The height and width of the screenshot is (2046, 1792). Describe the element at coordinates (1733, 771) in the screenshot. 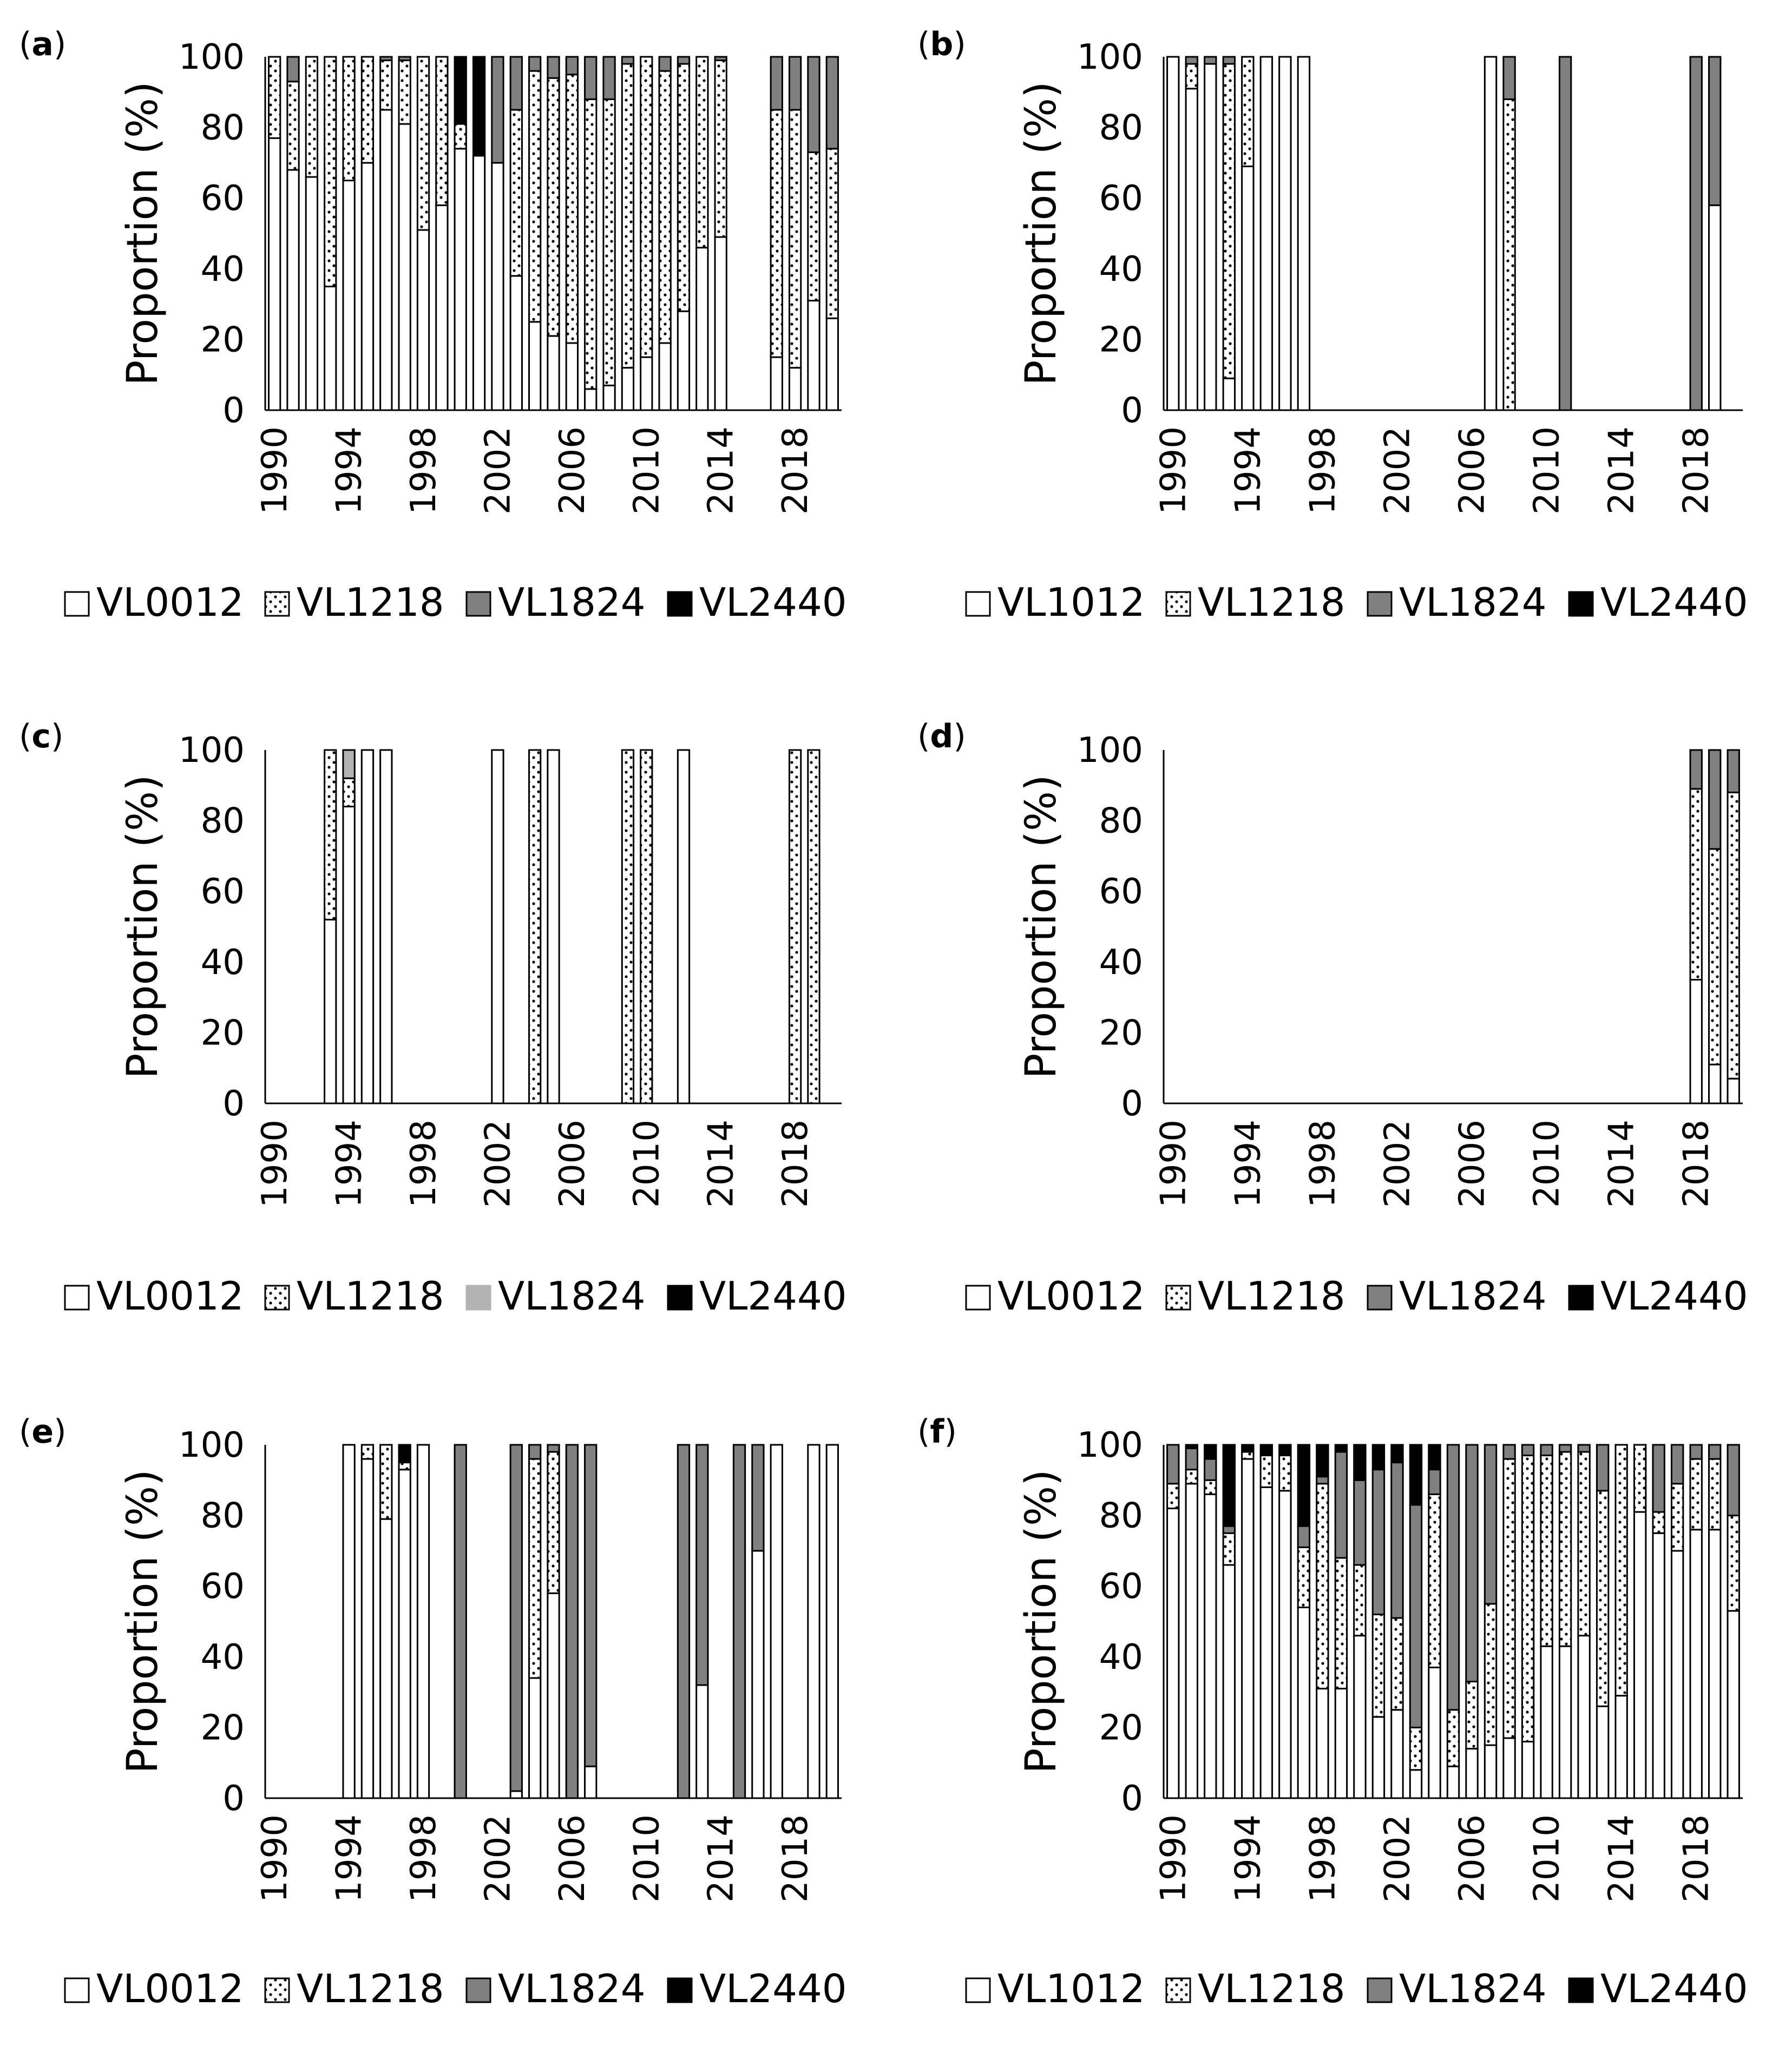

I see `bar-segment-VL1824-2020` at that location.